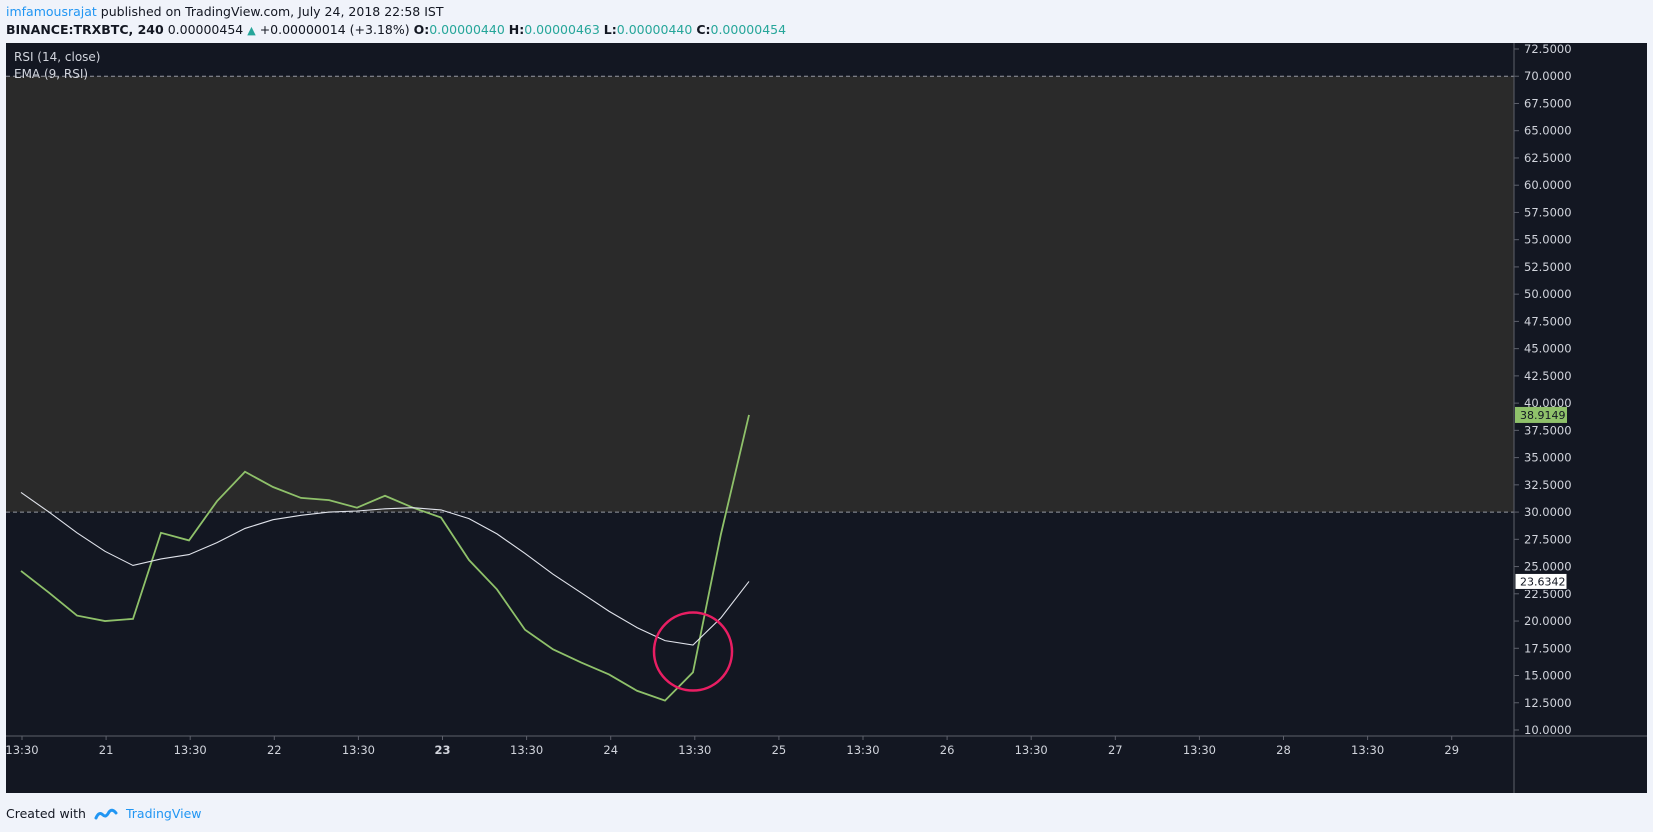 The image size is (1653, 832). I want to click on x-tick-label: 26, so click(947, 750).